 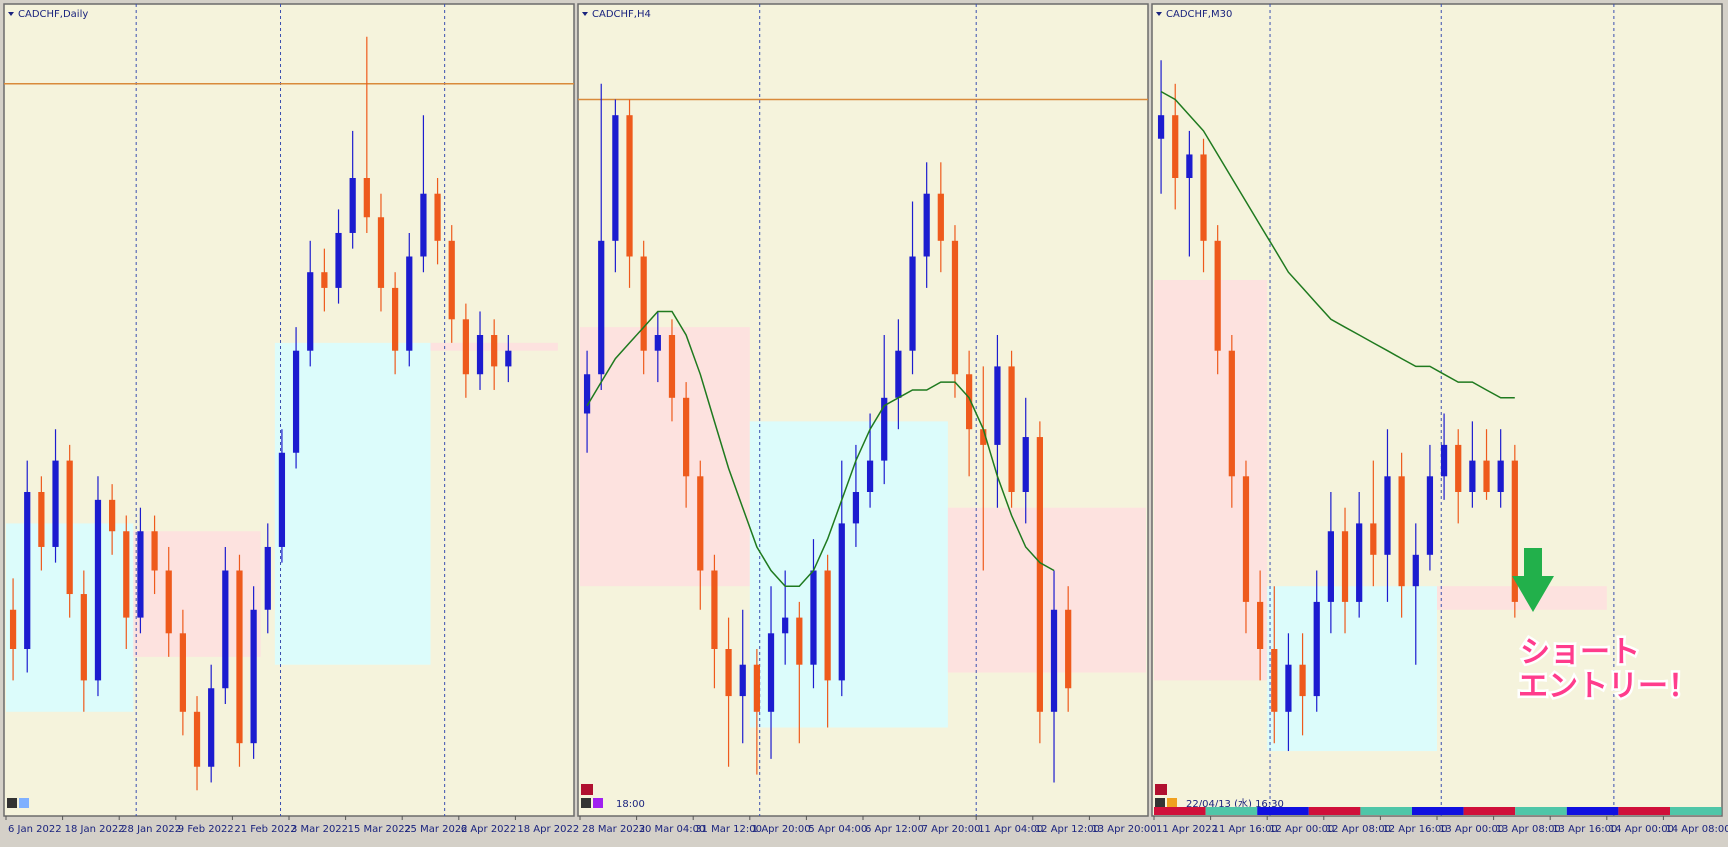 What do you see at coordinates (613, 829) in the screenshot?
I see `x-tick-label: 28 Mar 2022` at bounding box center [613, 829].